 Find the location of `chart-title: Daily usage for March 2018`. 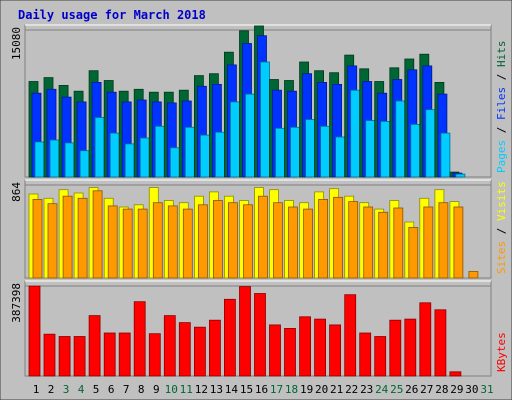

chart-title: Daily usage for March 2018 is located at coordinates (112, 15).